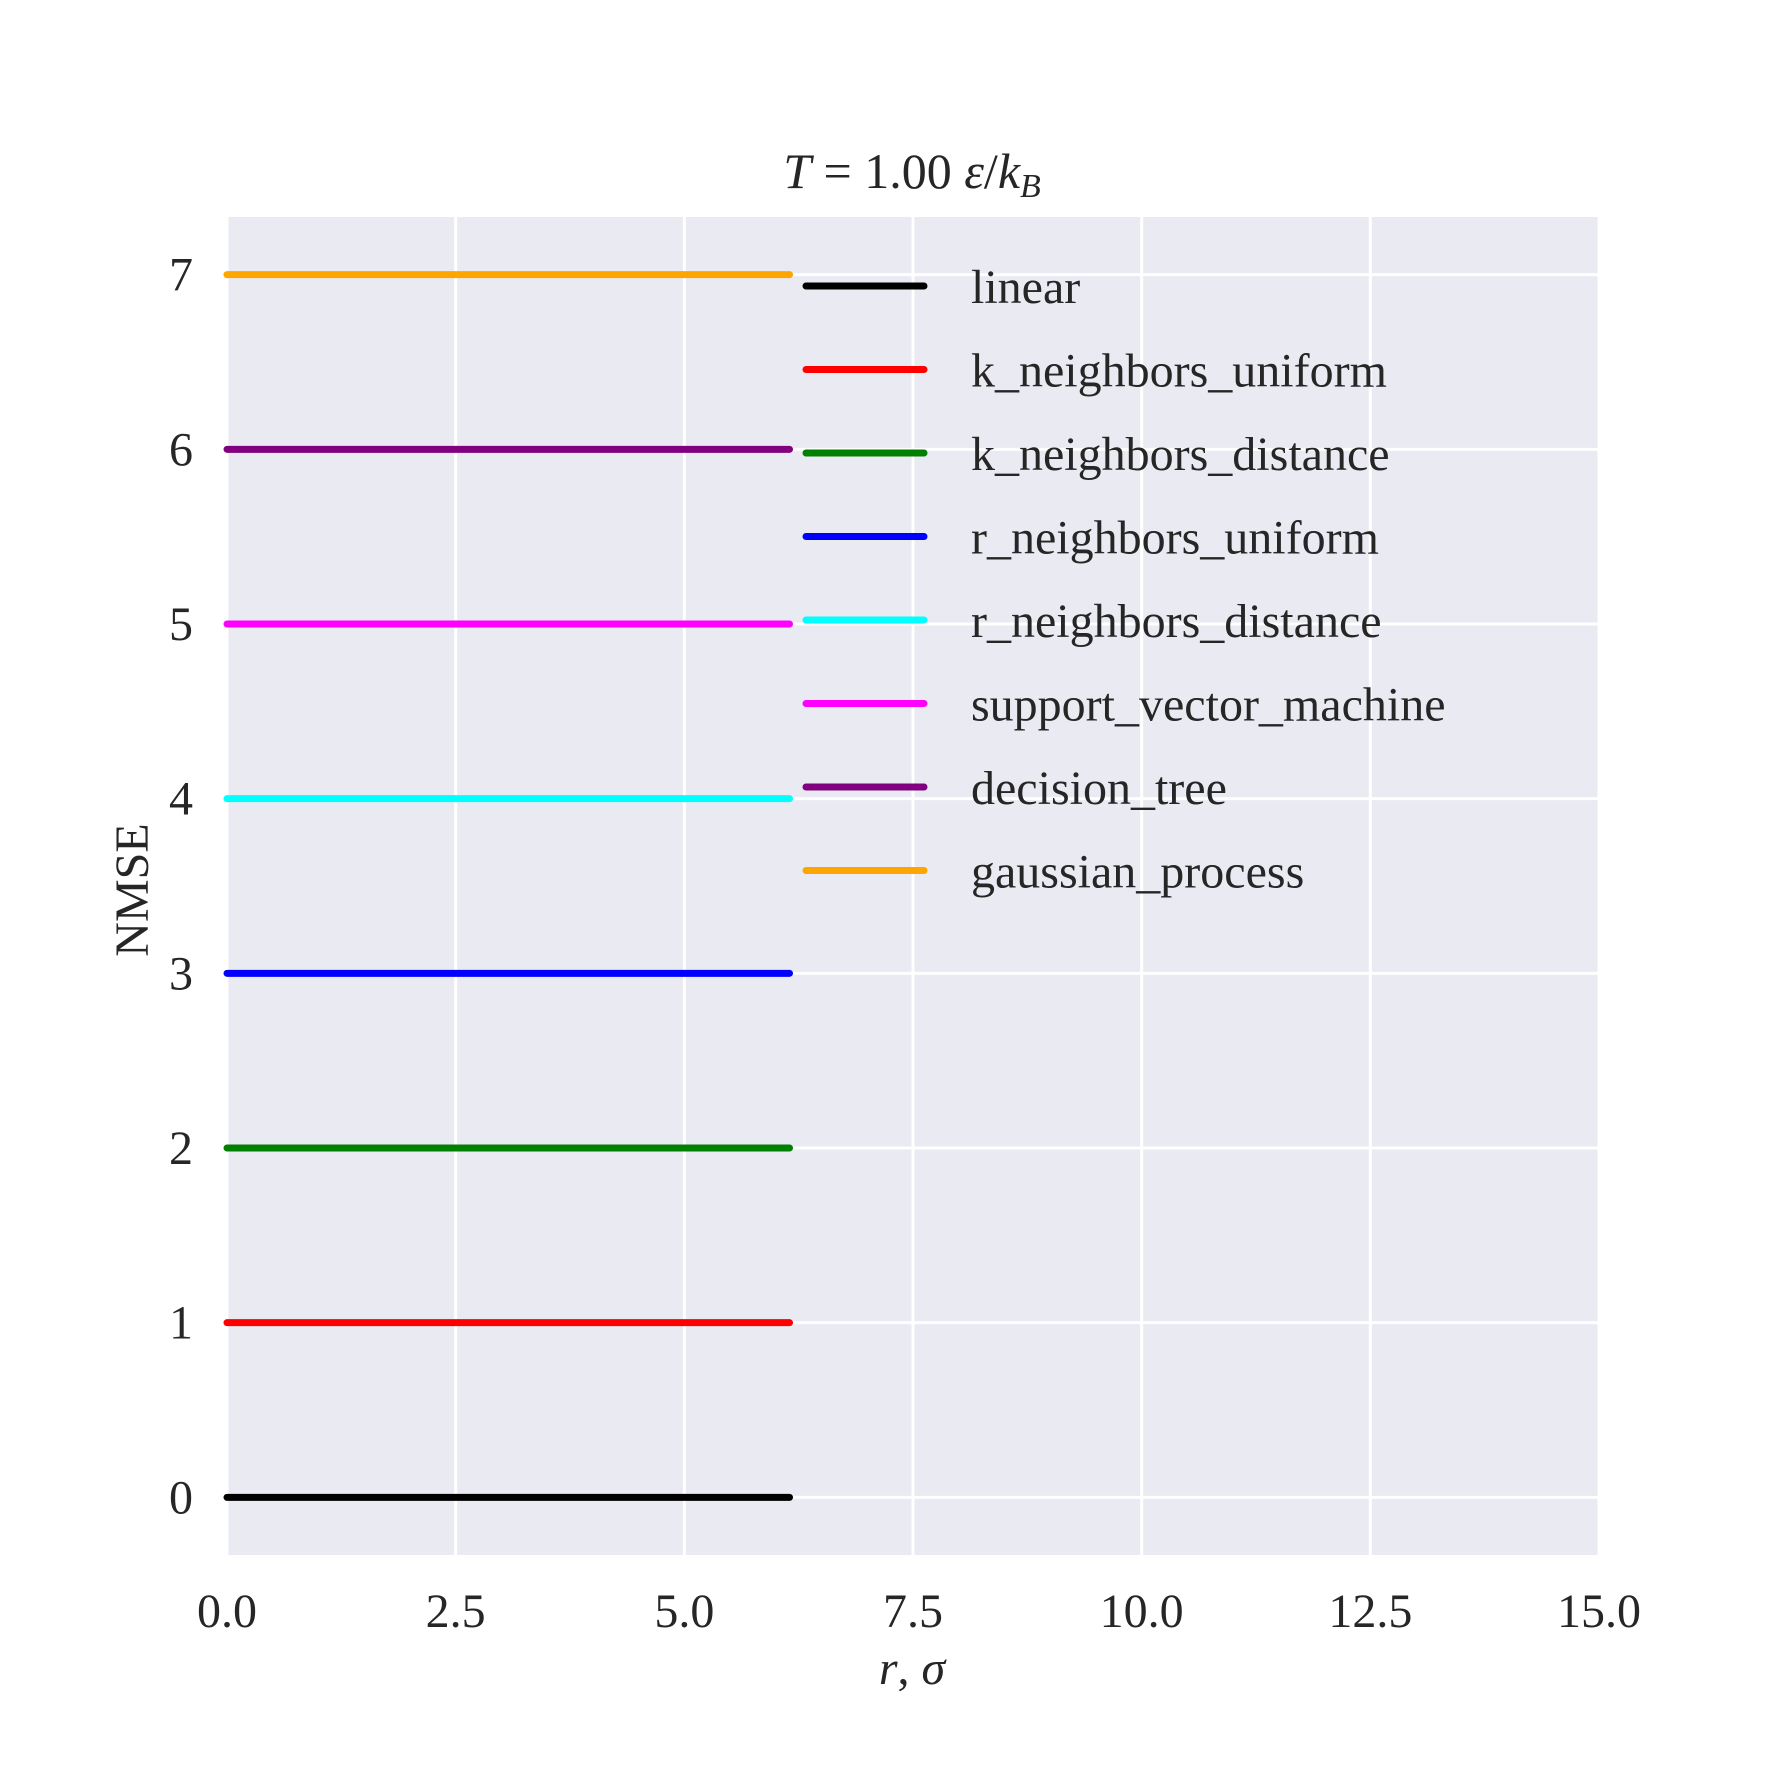 The height and width of the screenshot is (1771, 1771). What do you see at coordinates (1370, 1611) in the screenshot?
I see `x-tick-label: 12.5` at bounding box center [1370, 1611].